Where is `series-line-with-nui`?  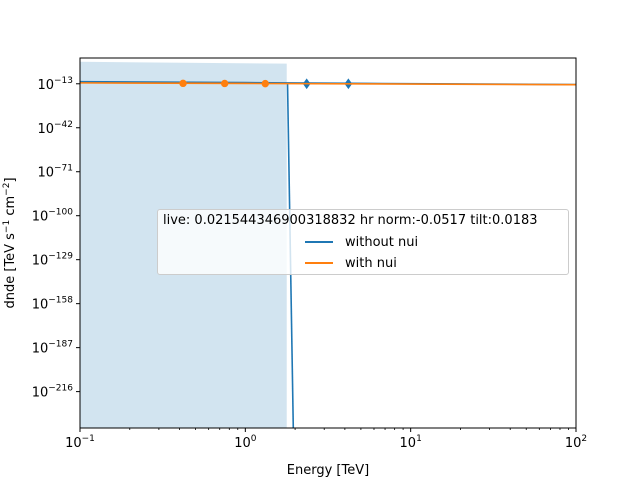
series-line-with-nui is located at coordinates (328, 84).